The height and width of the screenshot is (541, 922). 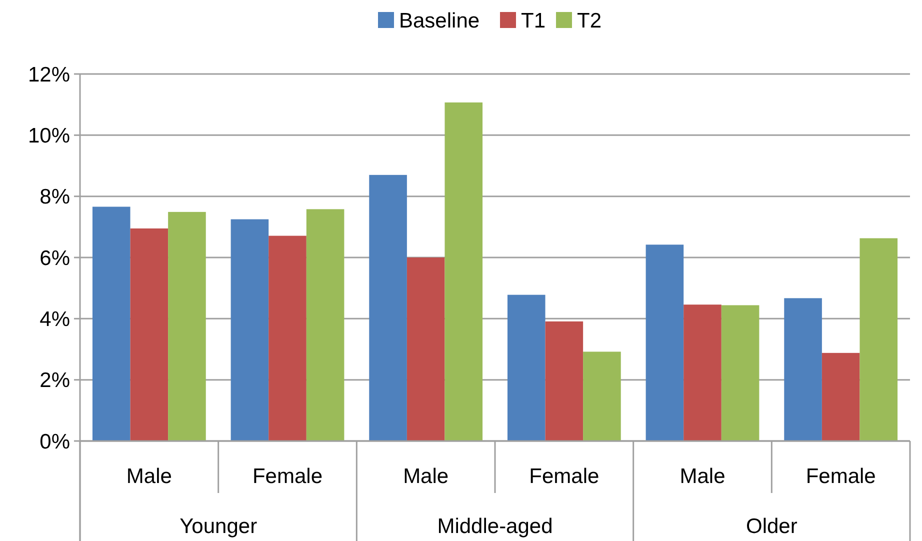 What do you see at coordinates (55, 442) in the screenshot?
I see `y-tick-label: 0%` at bounding box center [55, 442].